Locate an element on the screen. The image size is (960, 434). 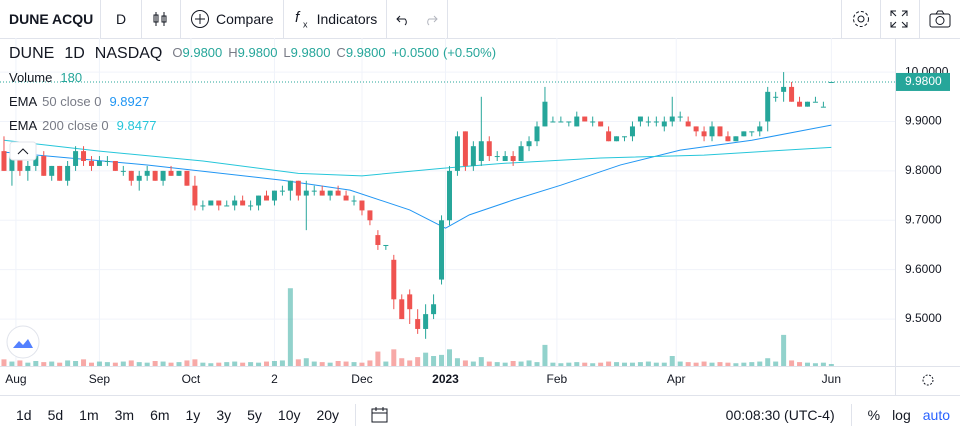
legend-text: 180 is located at coordinates (71, 77).